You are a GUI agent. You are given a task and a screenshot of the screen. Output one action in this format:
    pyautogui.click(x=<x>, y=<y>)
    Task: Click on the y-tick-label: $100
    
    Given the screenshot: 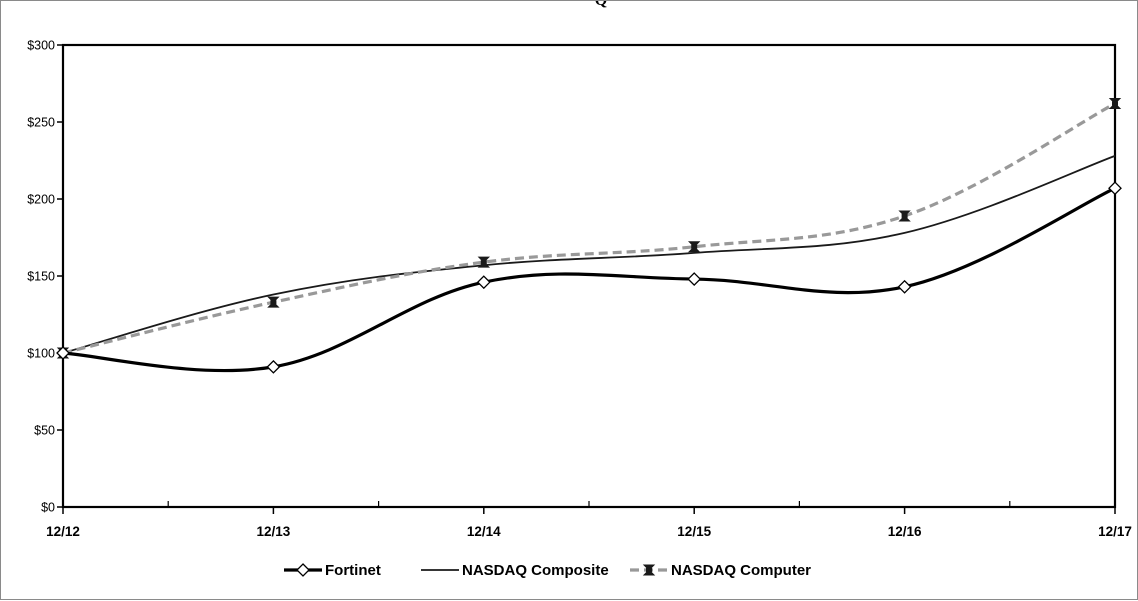 What is the action you would take?
    pyautogui.click(x=41, y=354)
    